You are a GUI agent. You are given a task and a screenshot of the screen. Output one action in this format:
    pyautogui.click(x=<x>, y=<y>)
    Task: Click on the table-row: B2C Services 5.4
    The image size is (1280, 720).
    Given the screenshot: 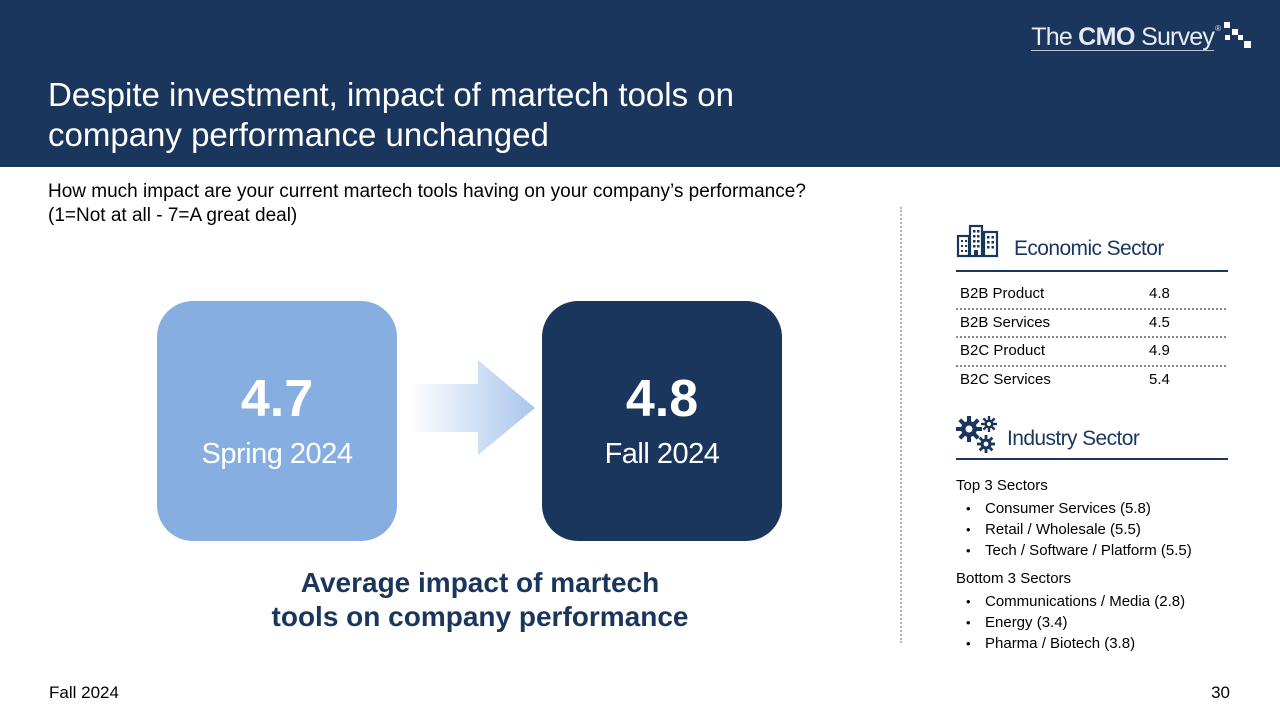 What is the action you would take?
    pyautogui.click(x=1091, y=381)
    